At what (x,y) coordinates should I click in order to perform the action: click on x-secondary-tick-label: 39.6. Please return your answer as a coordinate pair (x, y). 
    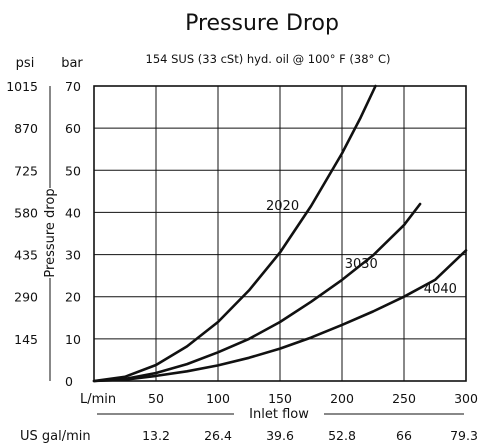
    Looking at the image, I should click on (280, 435).